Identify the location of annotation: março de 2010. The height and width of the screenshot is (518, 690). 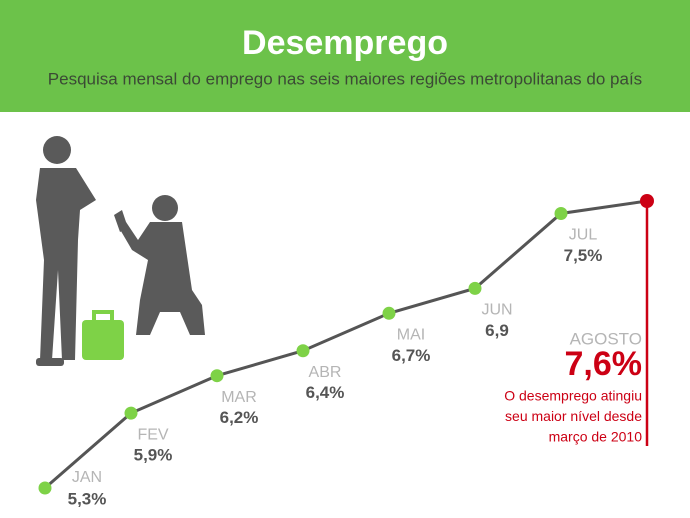
(596, 437).